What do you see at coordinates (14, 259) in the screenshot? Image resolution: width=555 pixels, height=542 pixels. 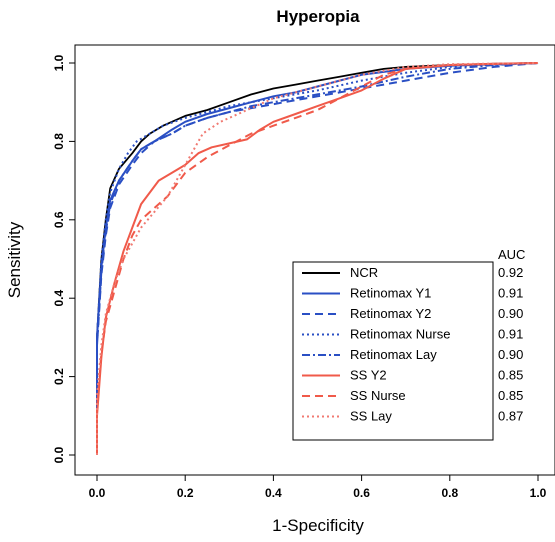 I see `y-axis-label: Sensitivity` at bounding box center [14, 259].